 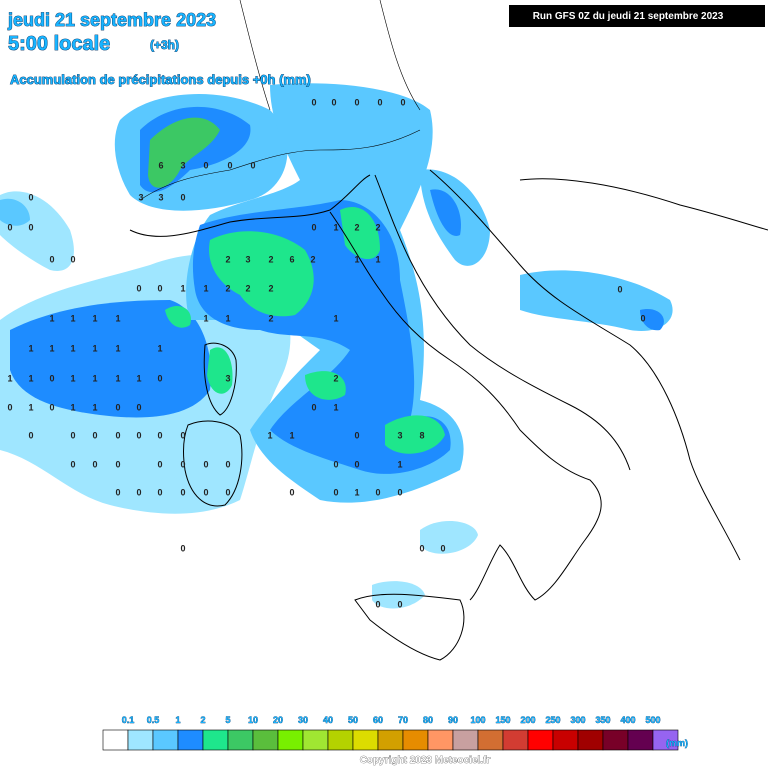 I want to click on grid-value: 8, so click(x=421, y=435).